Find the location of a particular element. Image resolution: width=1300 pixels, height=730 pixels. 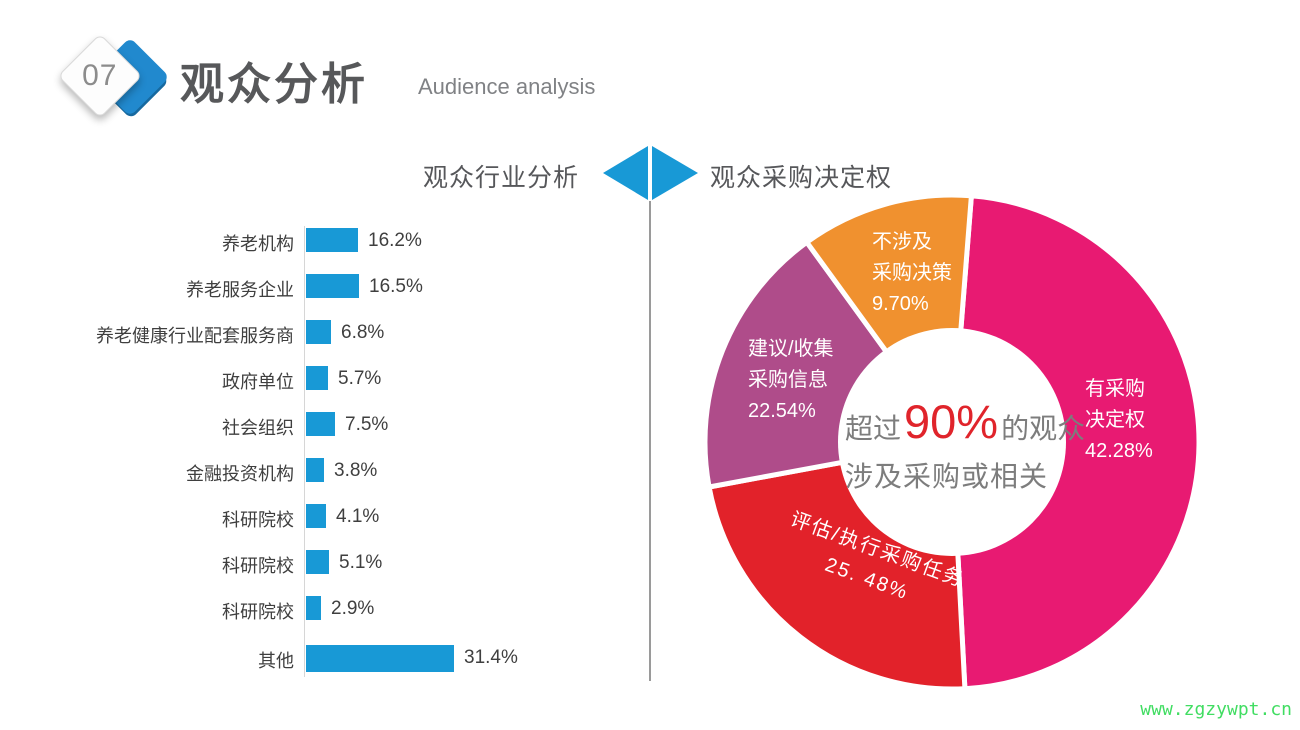

donut-hole is located at coordinates (952, 442).